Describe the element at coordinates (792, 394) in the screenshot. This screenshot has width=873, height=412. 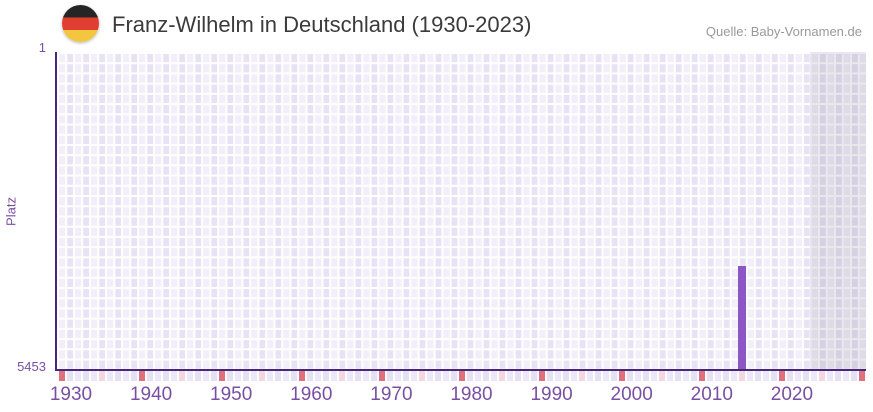
I see `x-tick-label: 2020` at that location.